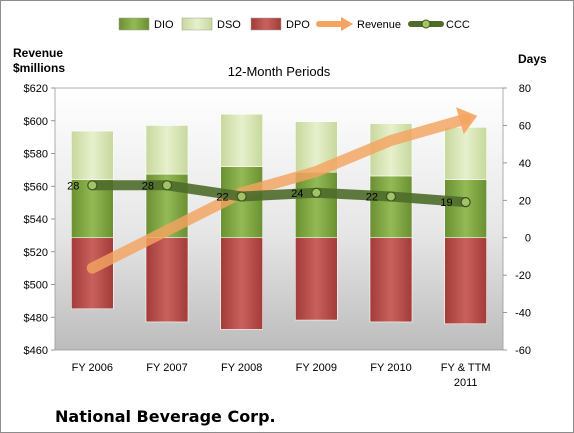 Image resolution: width=574 pixels, height=433 pixels. Describe the element at coordinates (528, 239) in the screenshot. I see `right-tick-label: 0` at that location.